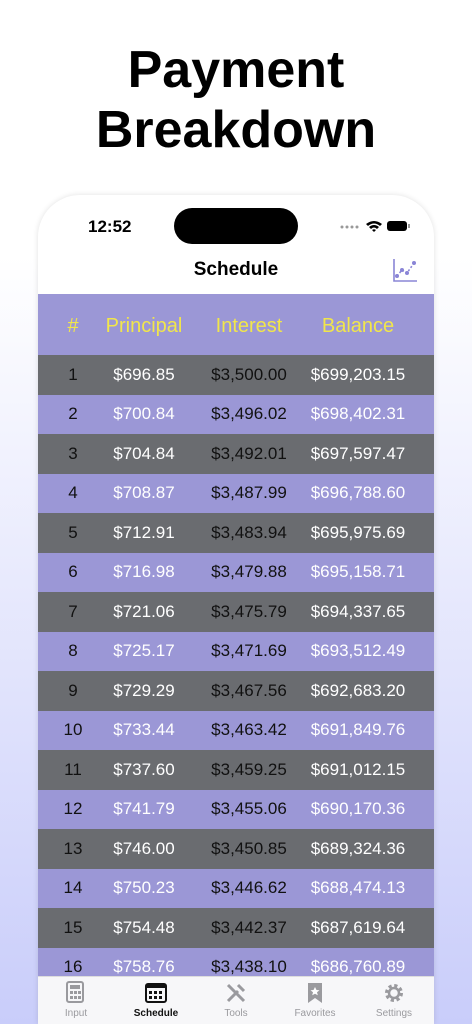  What do you see at coordinates (249, 414) in the screenshot?
I see `table-cell: $3,496.02` at bounding box center [249, 414].